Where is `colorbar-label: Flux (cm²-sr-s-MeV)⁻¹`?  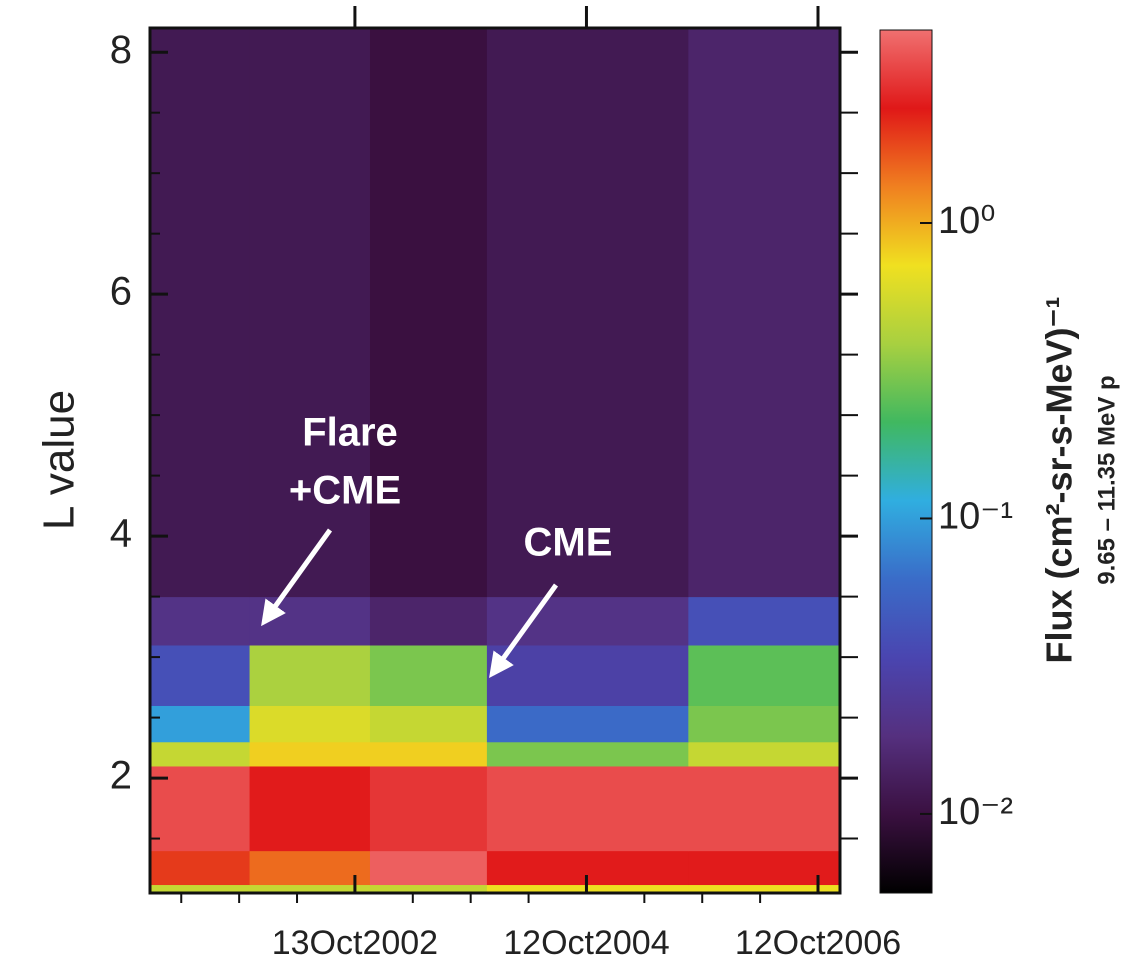
colorbar-label: Flux (cm²-sr-s-MeV)⁻¹ is located at coordinates (1059, 479).